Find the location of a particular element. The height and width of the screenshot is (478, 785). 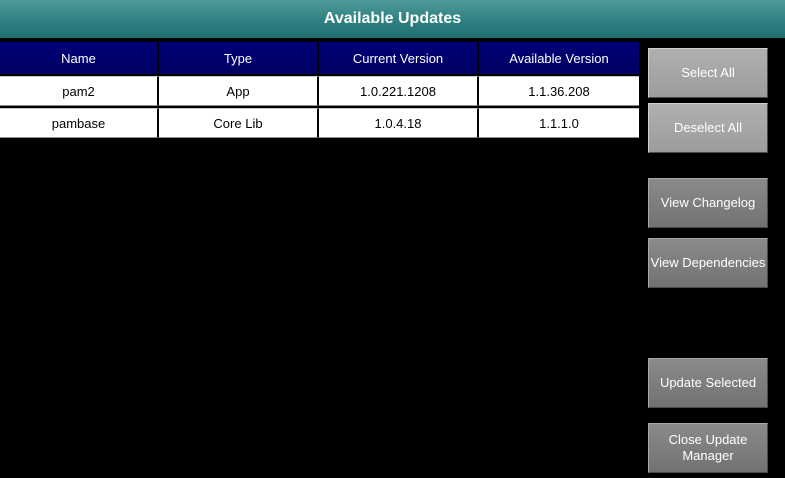

close-update-manager-button: Close Update Manager is located at coordinates (708, 448).